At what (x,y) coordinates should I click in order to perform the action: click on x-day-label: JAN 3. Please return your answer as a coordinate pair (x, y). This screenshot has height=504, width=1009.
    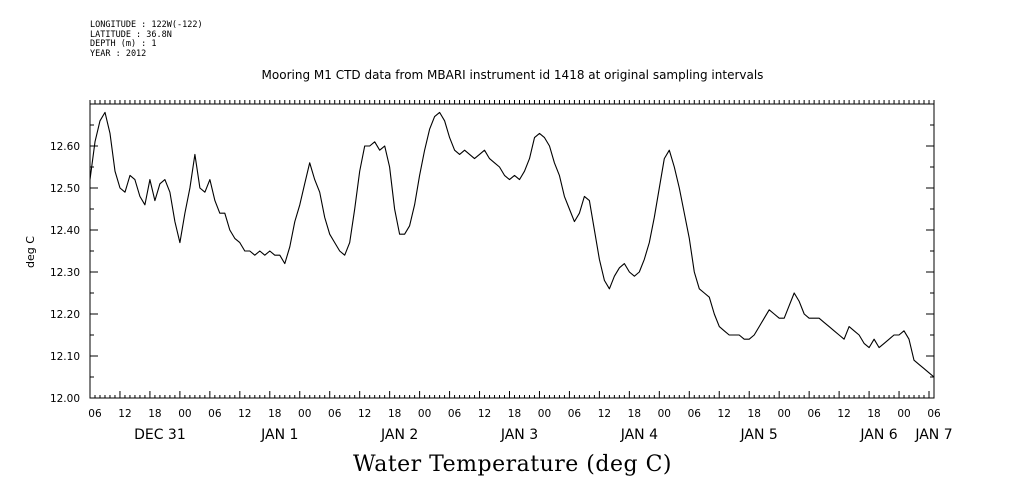
    Looking at the image, I should click on (519, 435).